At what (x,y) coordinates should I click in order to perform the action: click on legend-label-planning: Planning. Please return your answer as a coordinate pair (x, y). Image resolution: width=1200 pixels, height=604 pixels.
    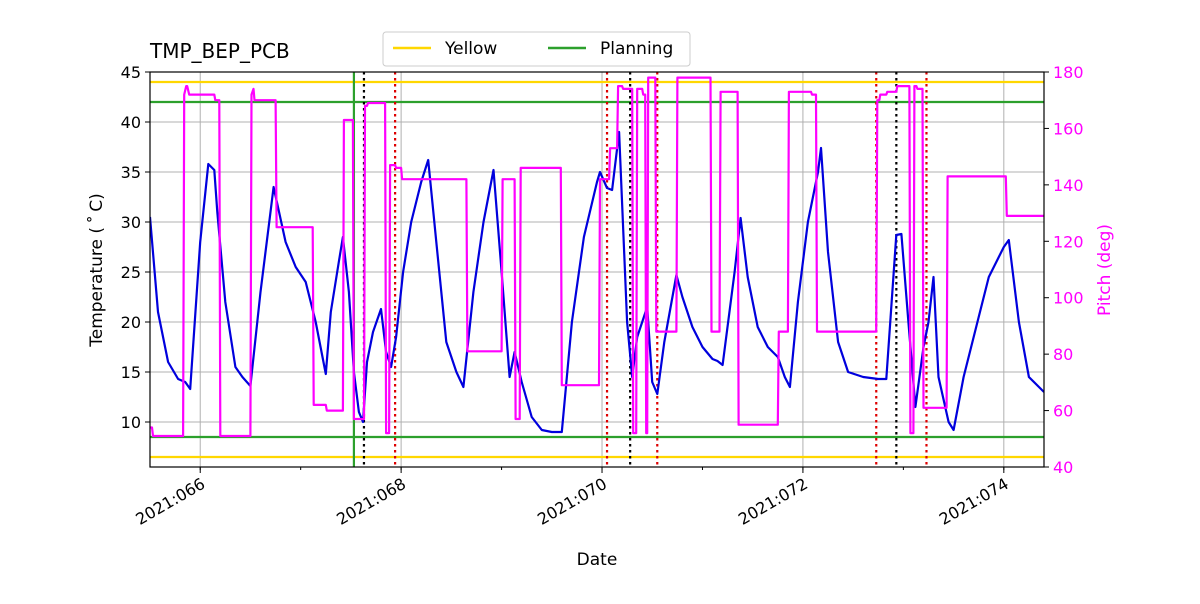
    Looking at the image, I should click on (636, 49).